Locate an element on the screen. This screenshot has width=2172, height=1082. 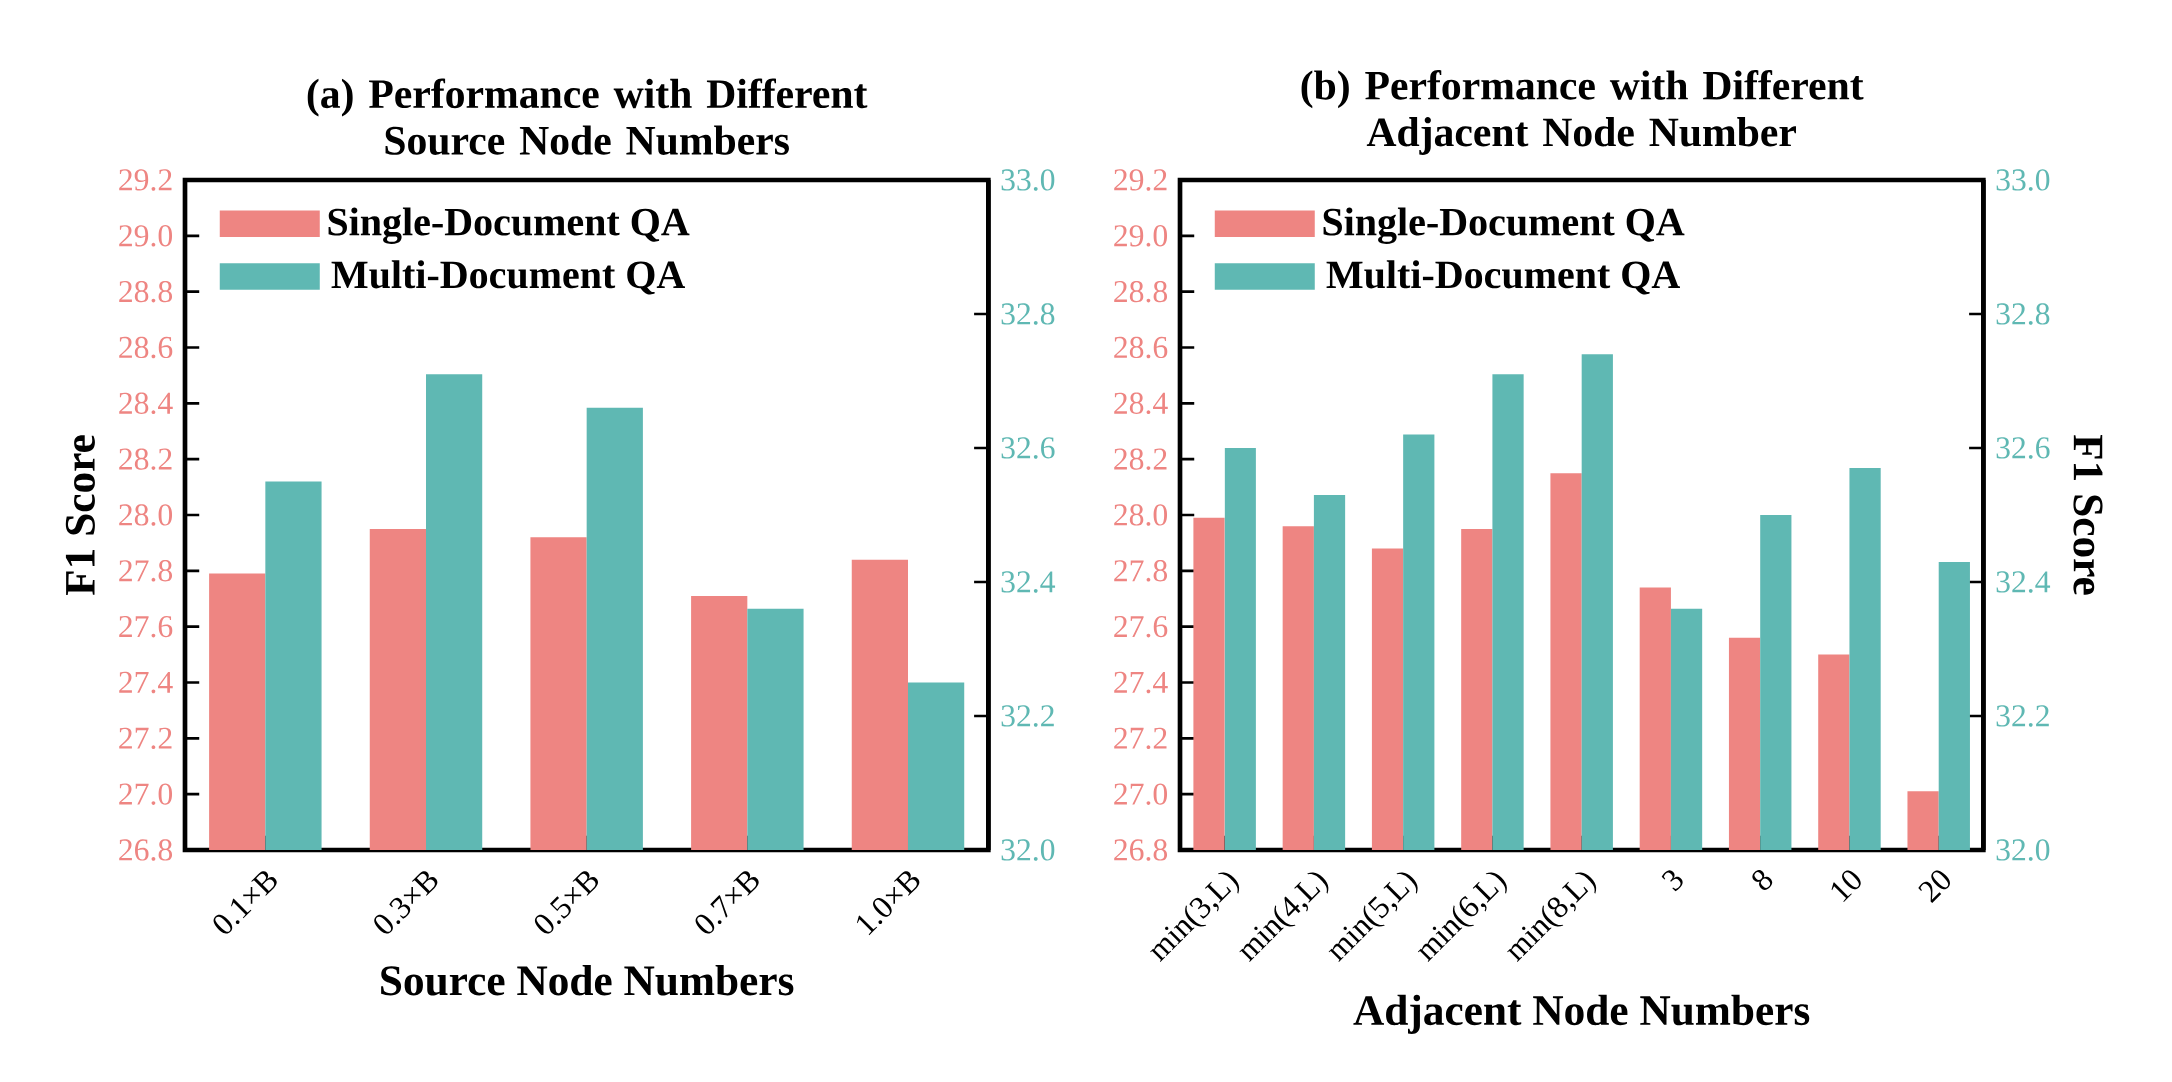
chart-title: (a) Performance with Different Source Node Numbers is located at coordinates (587, 116).